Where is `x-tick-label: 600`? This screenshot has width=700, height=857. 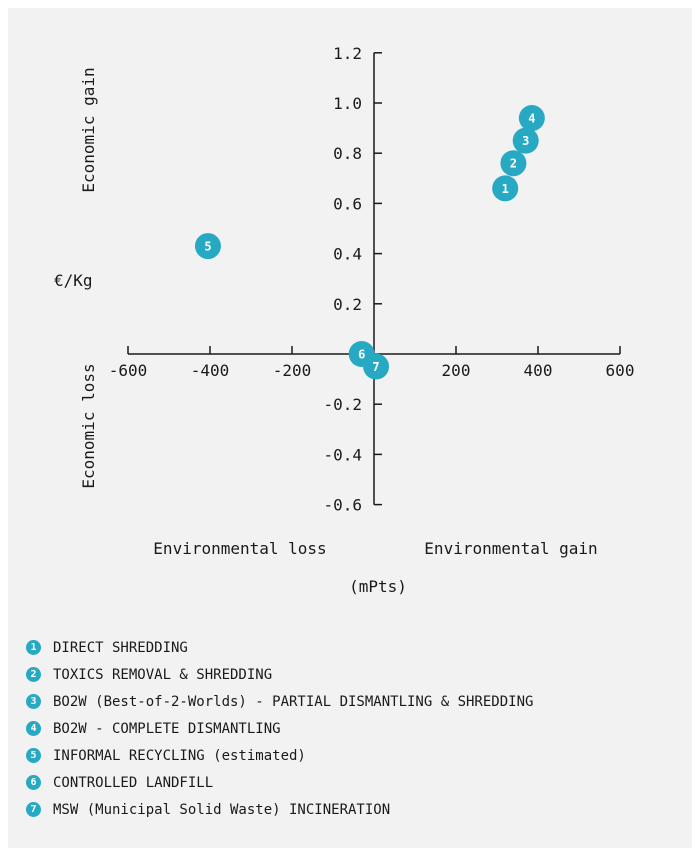
x-tick-label: 600 is located at coordinates (620, 370).